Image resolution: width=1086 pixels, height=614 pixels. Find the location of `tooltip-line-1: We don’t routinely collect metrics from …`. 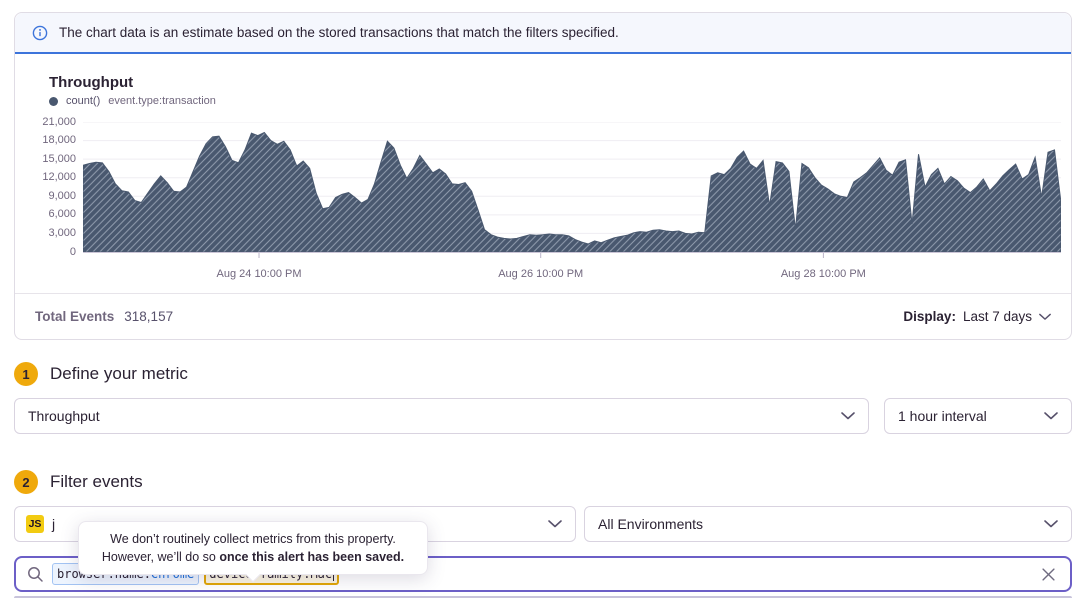

tooltip-line-1: We don’t routinely collect metrics from … is located at coordinates (253, 539).